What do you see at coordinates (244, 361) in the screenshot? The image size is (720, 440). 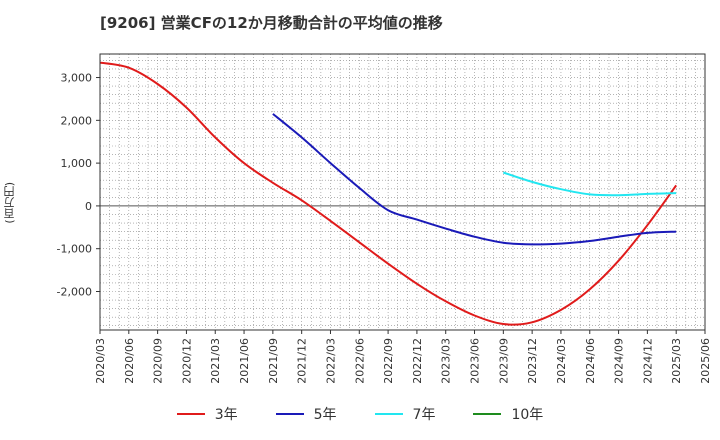 I see `x-tick-label: 2021/06` at bounding box center [244, 361].